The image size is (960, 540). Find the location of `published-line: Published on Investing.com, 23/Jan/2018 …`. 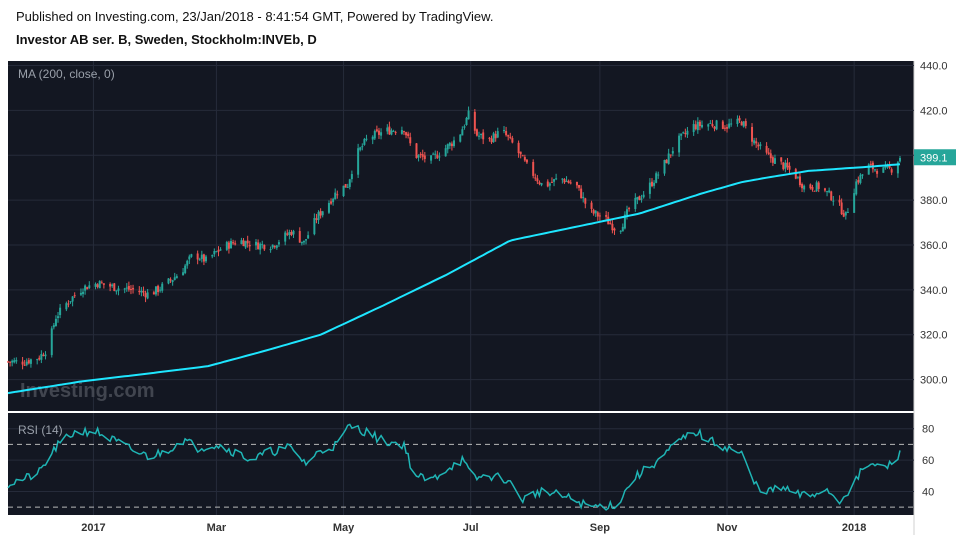

published-line: Published on Investing.com, 23/Jan/2018 … is located at coordinates (255, 16).